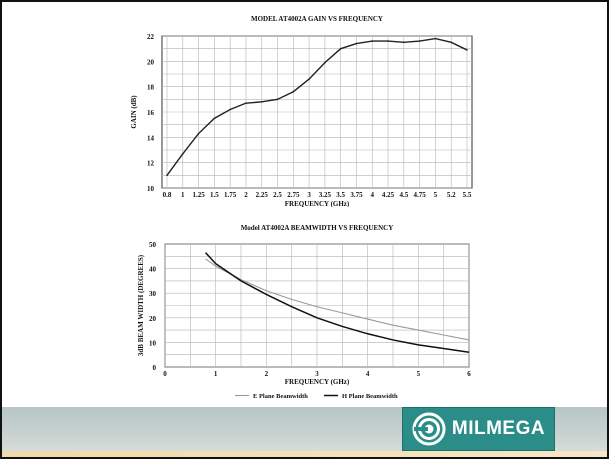 The height and width of the screenshot is (459, 609). I want to click on x-tick-label: 1.75, so click(230, 195).